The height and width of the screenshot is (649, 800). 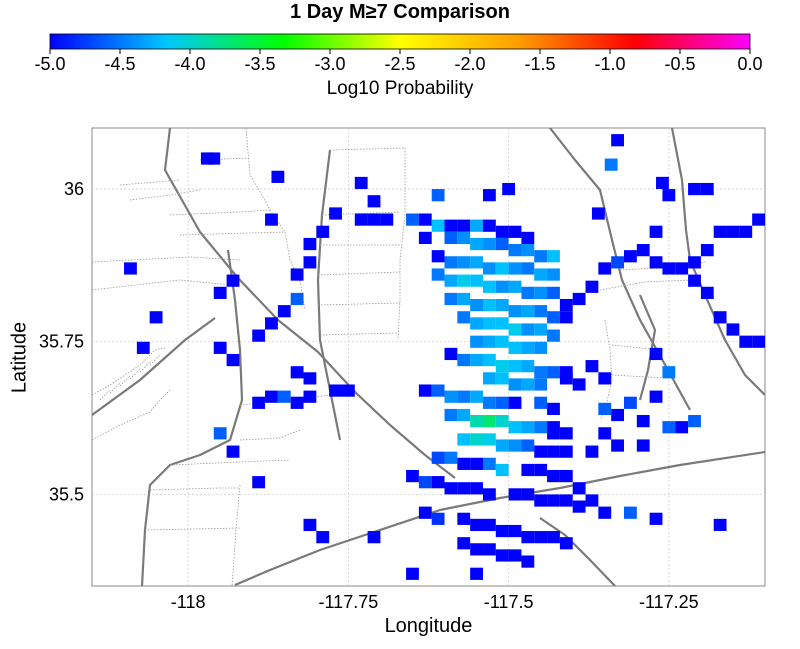 What do you see at coordinates (400, 41) in the screenshot?
I see `colorbar` at bounding box center [400, 41].